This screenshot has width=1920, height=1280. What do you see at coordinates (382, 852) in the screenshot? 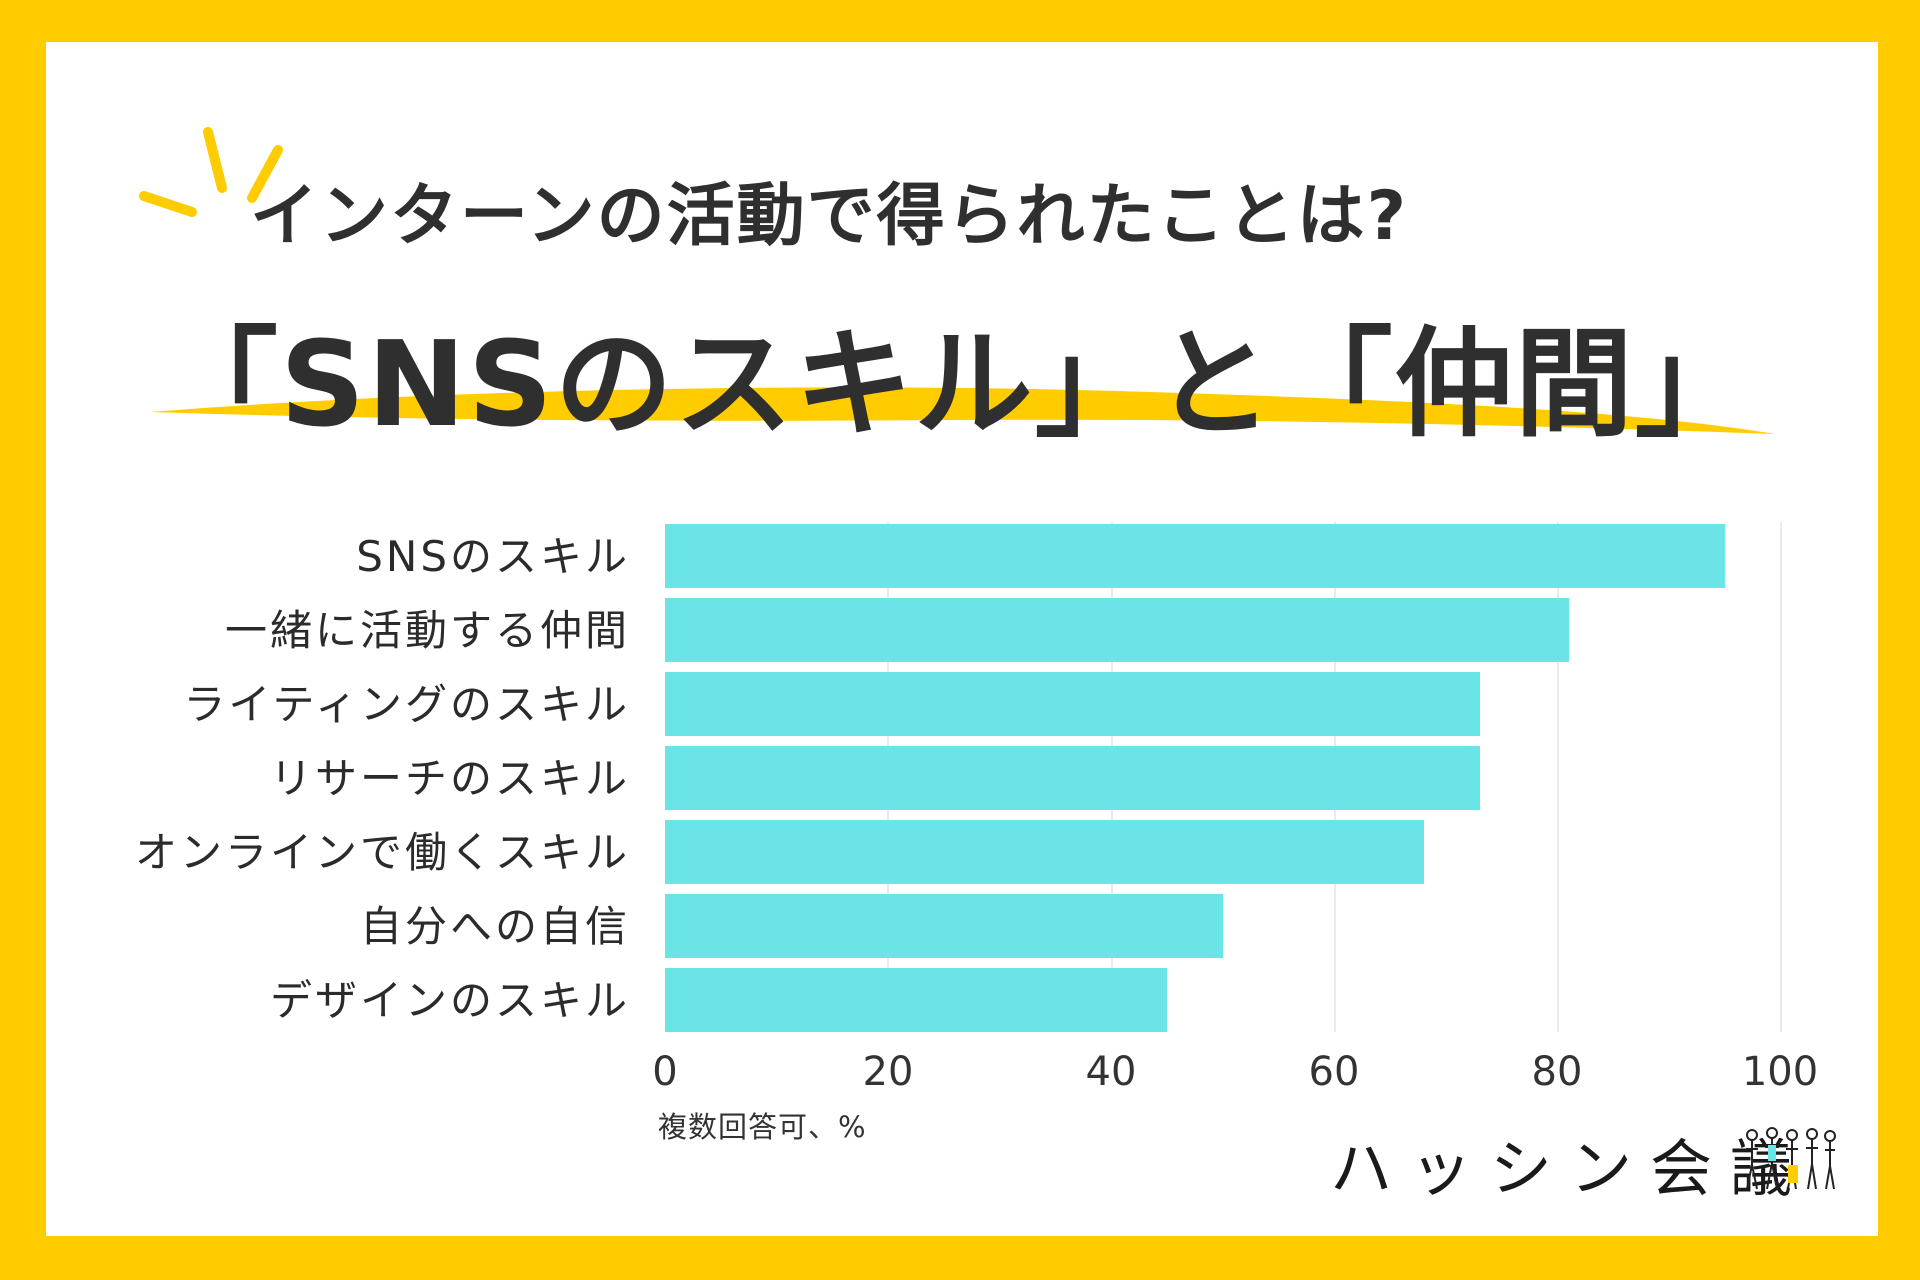
I see `category-label: オンラインで働くスキル` at bounding box center [382, 852].